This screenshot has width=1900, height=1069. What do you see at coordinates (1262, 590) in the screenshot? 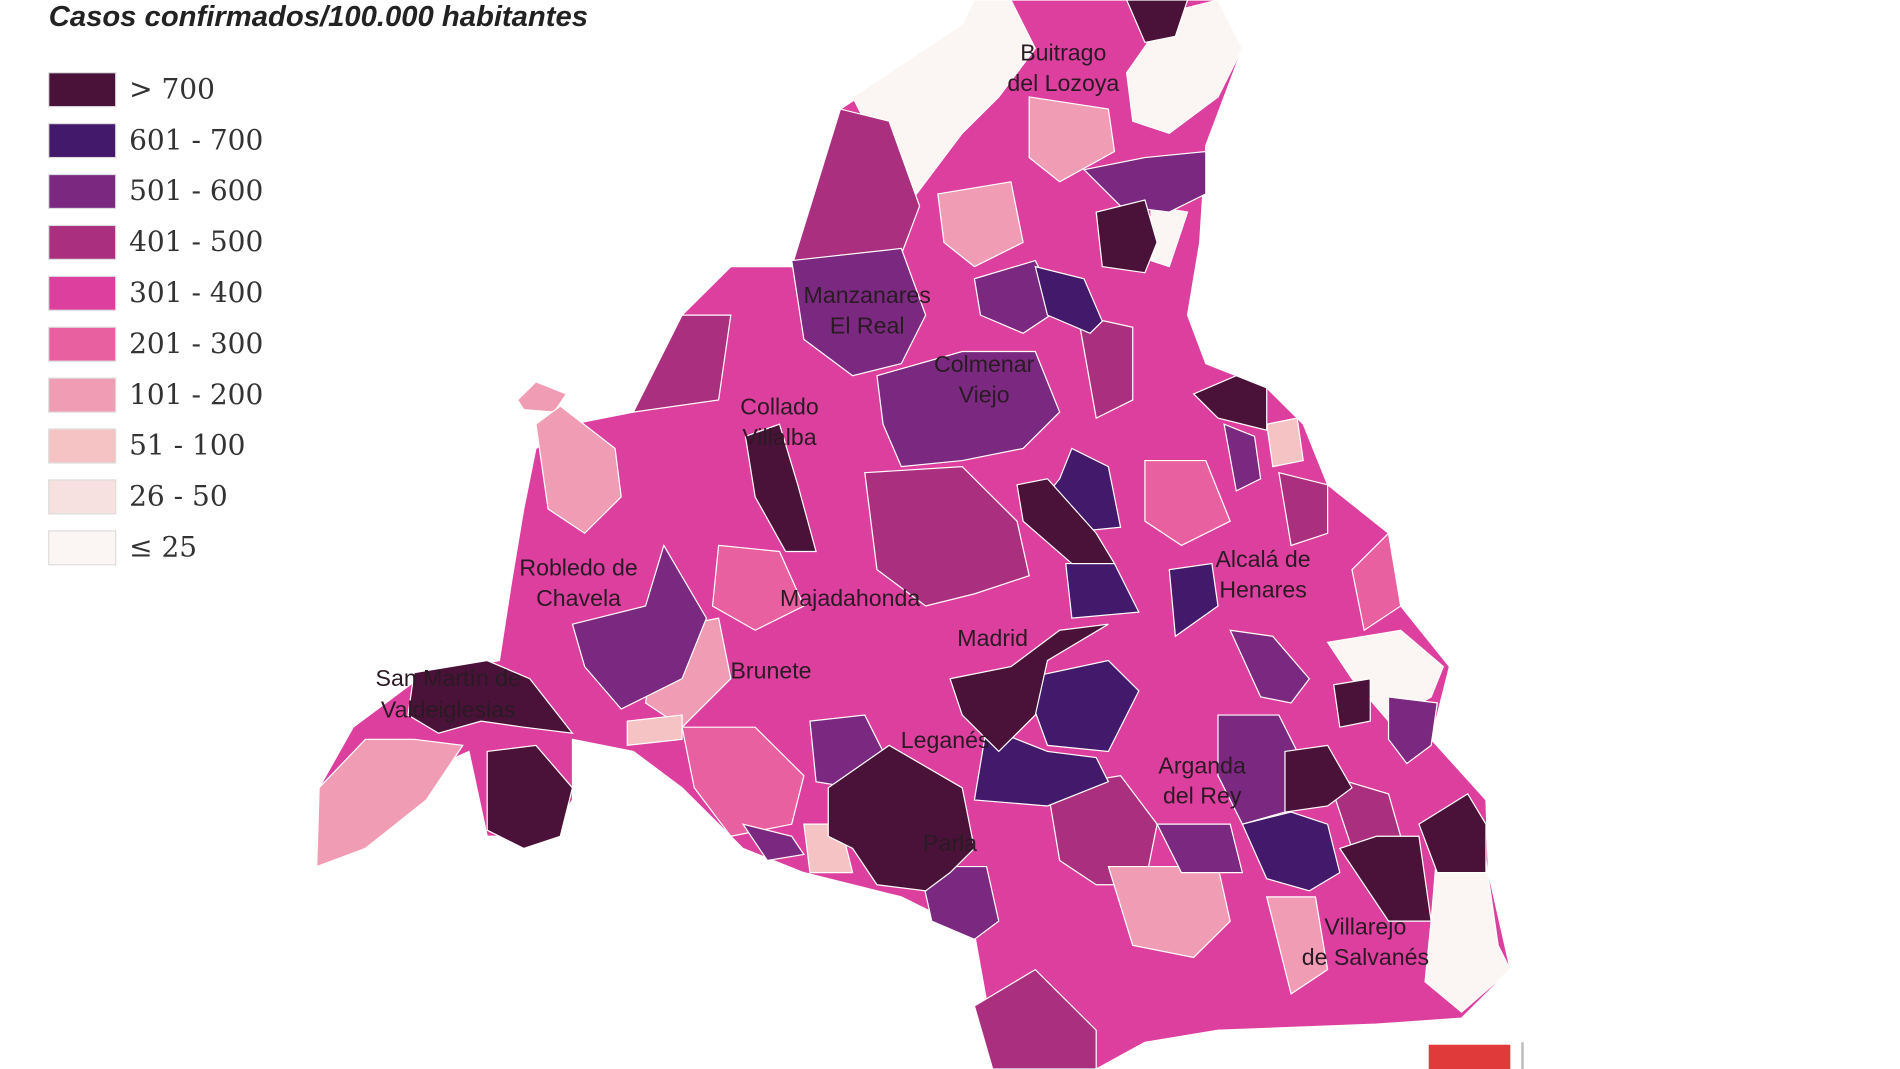
I see `place-label: Henares` at bounding box center [1262, 590].